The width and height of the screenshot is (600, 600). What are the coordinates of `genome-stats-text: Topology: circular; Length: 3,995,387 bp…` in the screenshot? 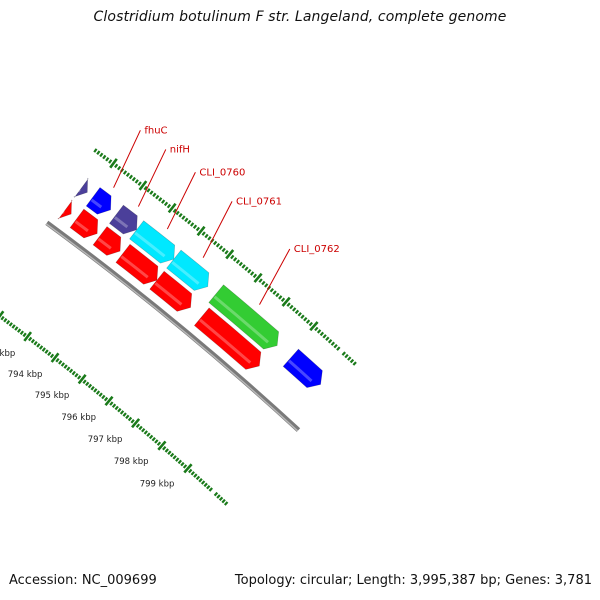 It's located at (413, 580).